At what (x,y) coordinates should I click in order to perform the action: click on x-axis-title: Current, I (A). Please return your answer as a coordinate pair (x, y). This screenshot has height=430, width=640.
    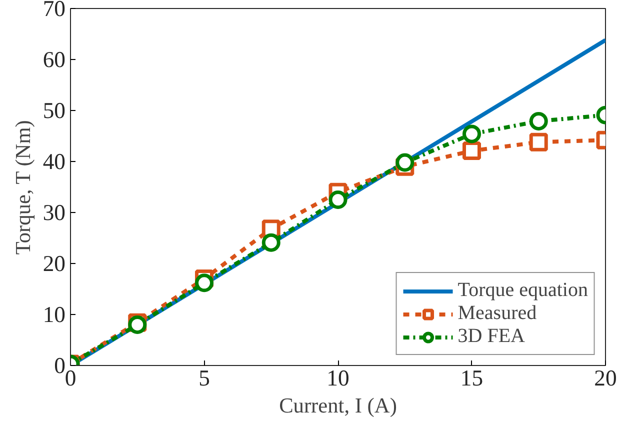
    Looking at the image, I should click on (338, 406).